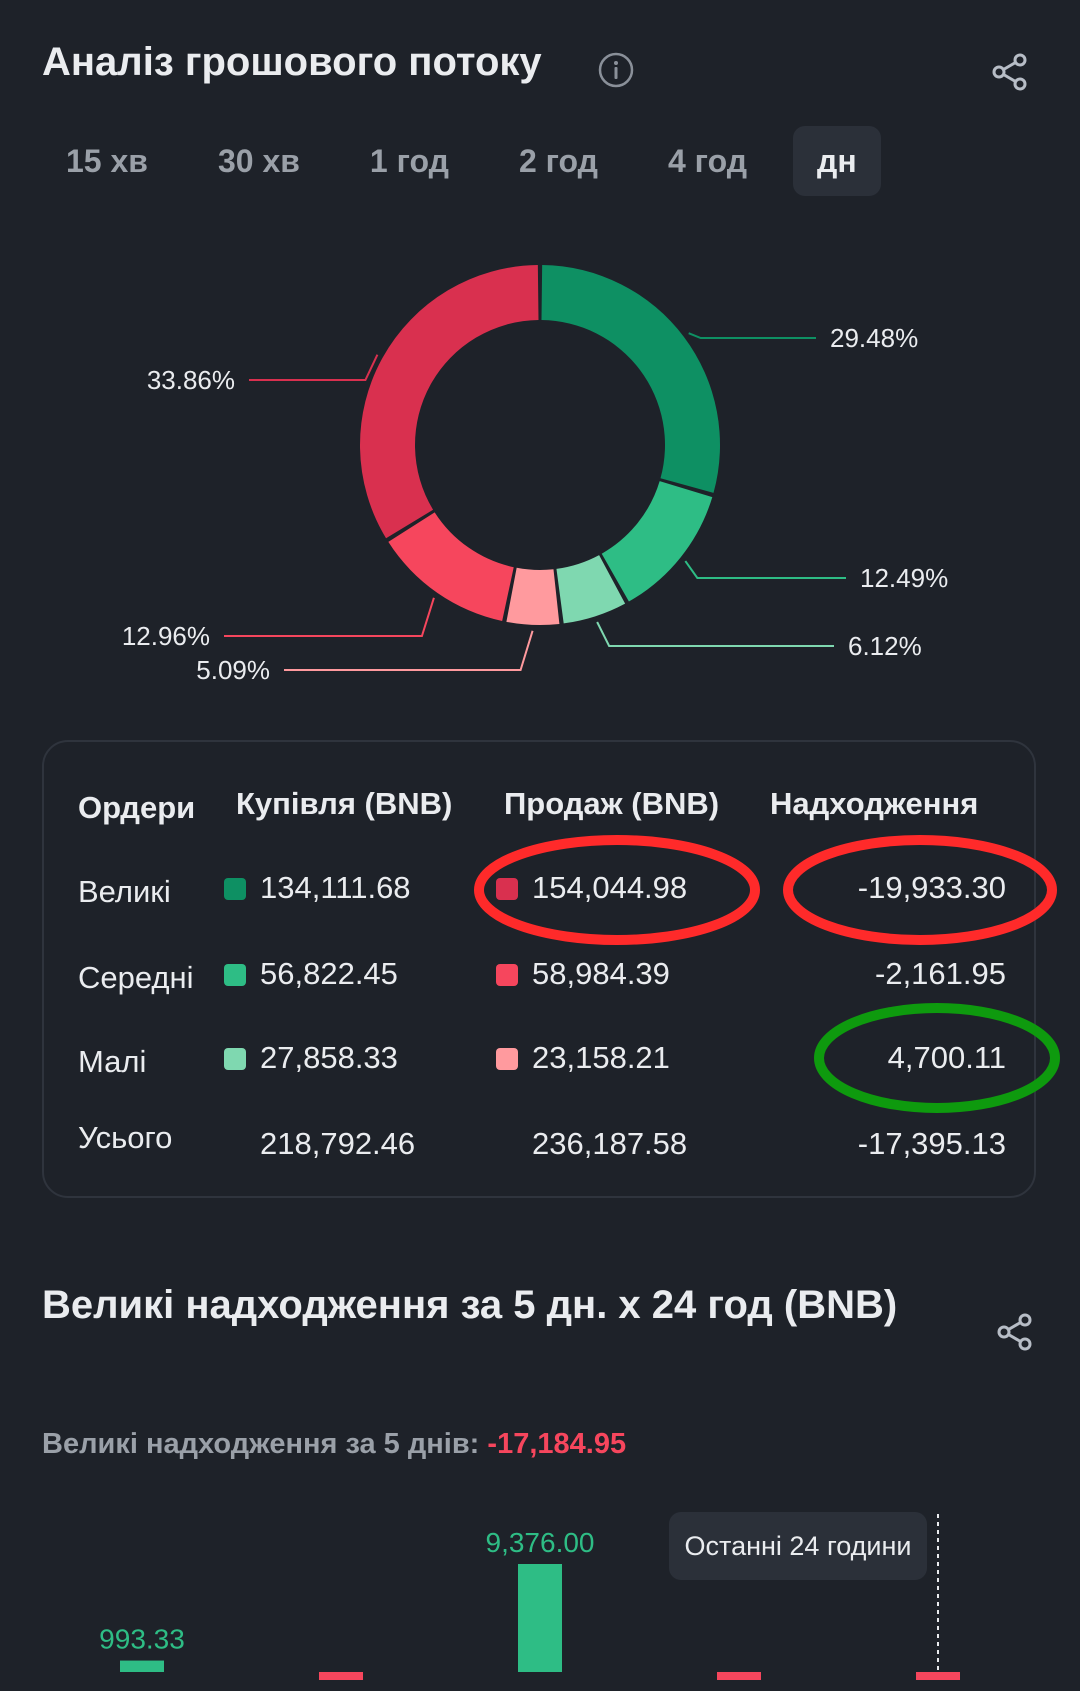 Image resolution: width=1080 pixels, height=1691 pixels. I want to click on sell-large: 154,044.98, so click(591, 888).